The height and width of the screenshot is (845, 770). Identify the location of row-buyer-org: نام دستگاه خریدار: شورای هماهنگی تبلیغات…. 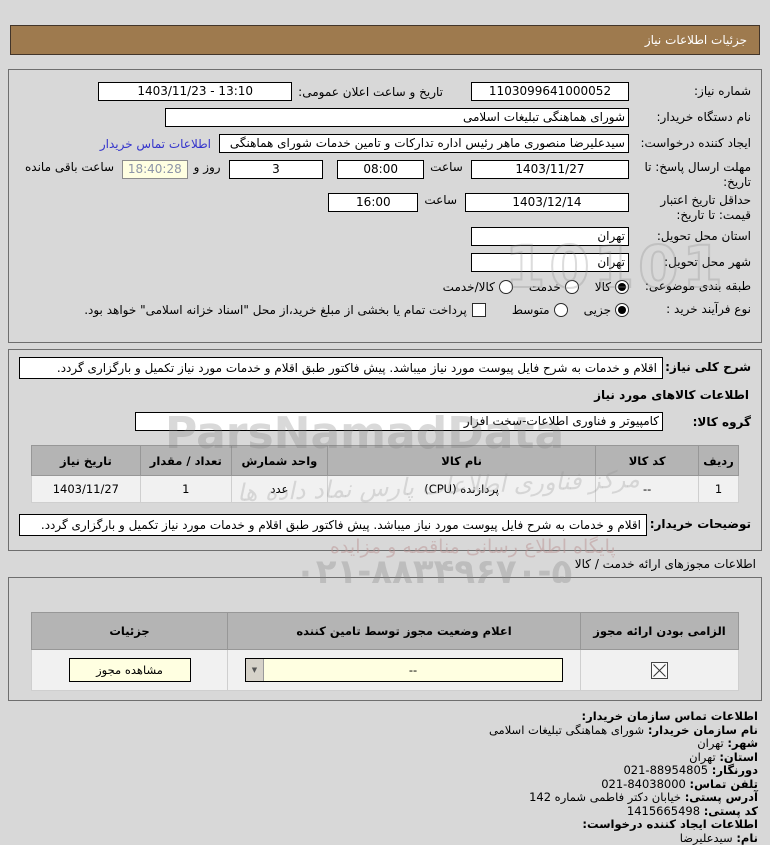
(385, 117).